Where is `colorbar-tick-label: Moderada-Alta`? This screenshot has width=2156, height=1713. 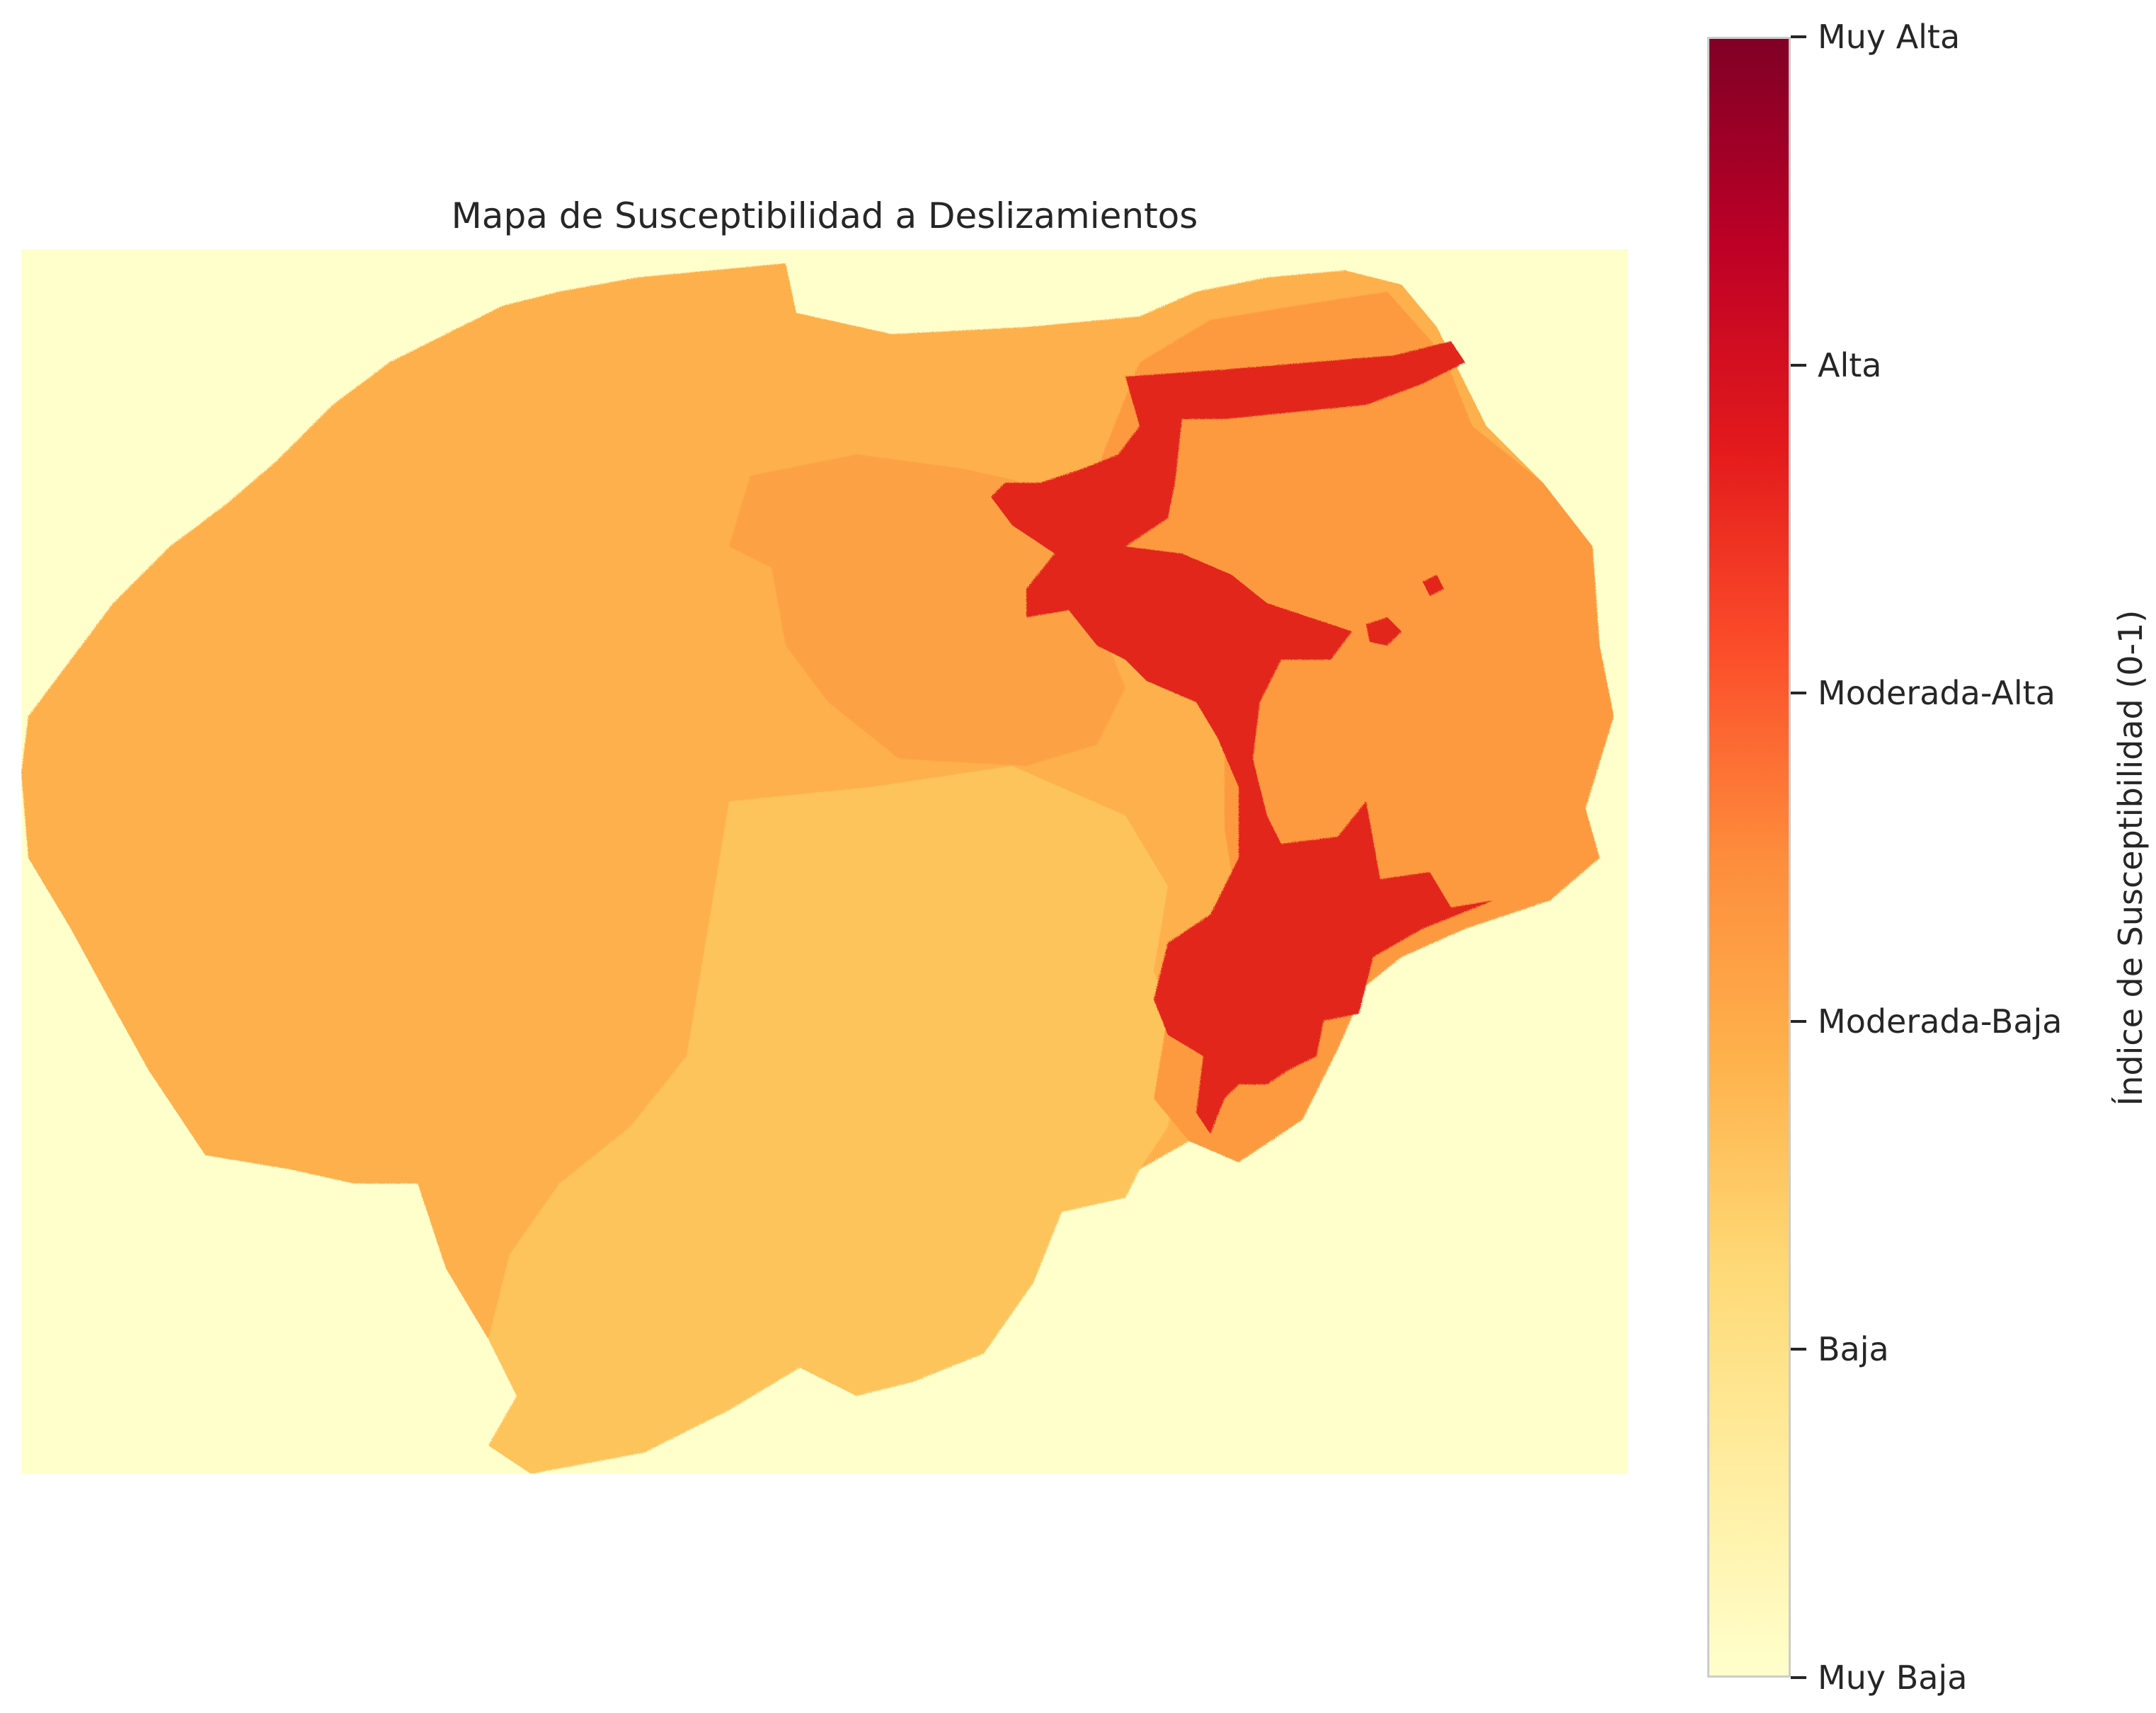 colorbar-tick-label: Moderada-Alta is located at coordinates (1936, 694).